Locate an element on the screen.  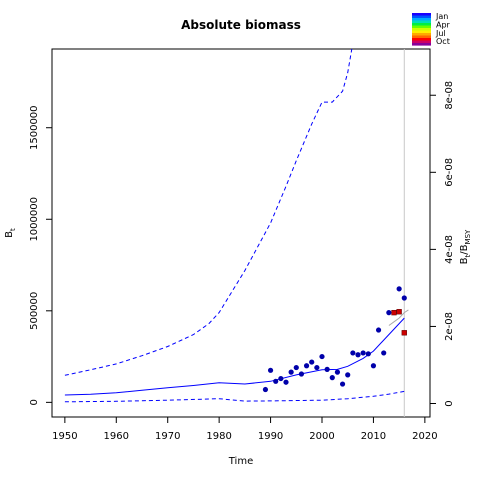
x-tick-label: 2000 is located at coordinates (321, 436).